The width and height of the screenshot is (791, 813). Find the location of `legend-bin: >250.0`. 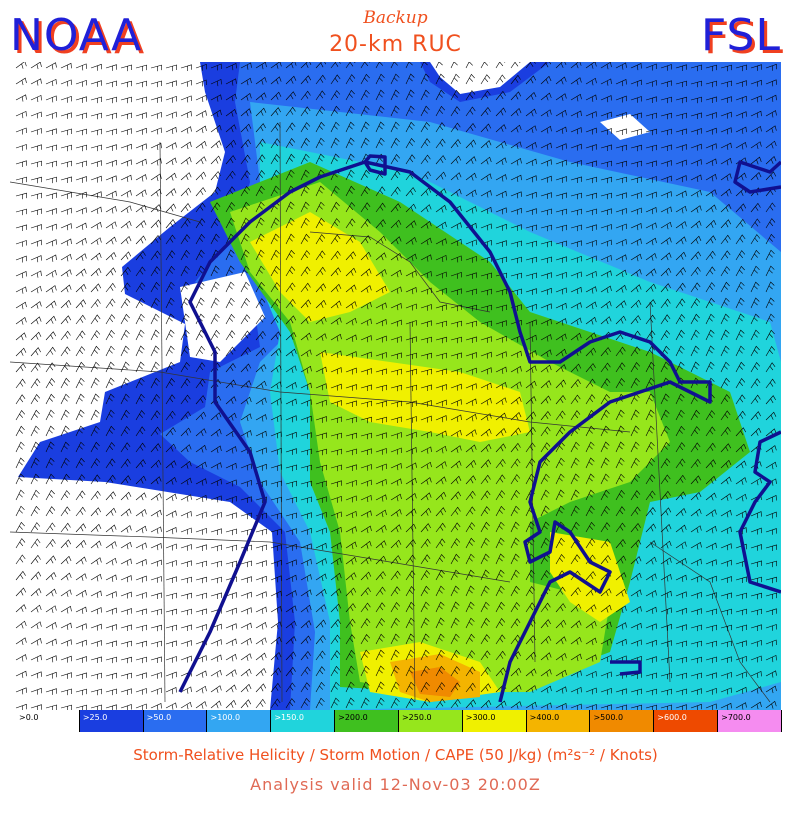

legend-bin: >250.0 is located at coordinates (430, 721).